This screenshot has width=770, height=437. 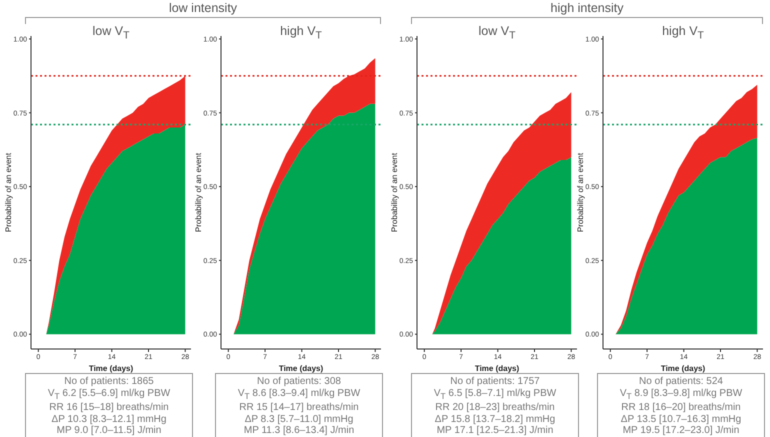 I want to click on text: ΔP 15.8 [13.7–18.2] mmHg, so click(x=495, y=420).